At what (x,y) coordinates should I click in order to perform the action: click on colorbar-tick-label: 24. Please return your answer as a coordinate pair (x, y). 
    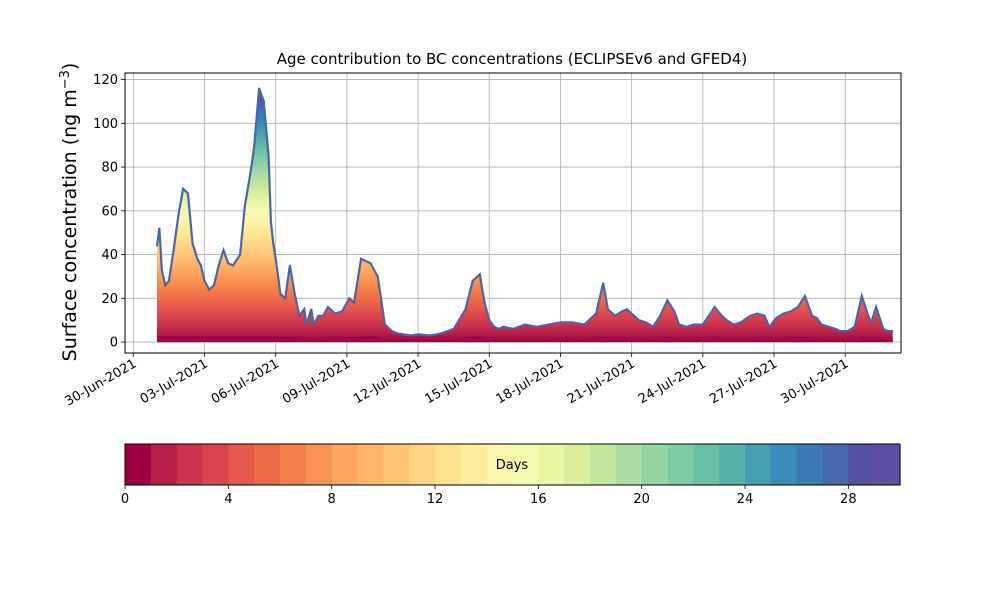
    Looking at the image, I should click on (745, 499).